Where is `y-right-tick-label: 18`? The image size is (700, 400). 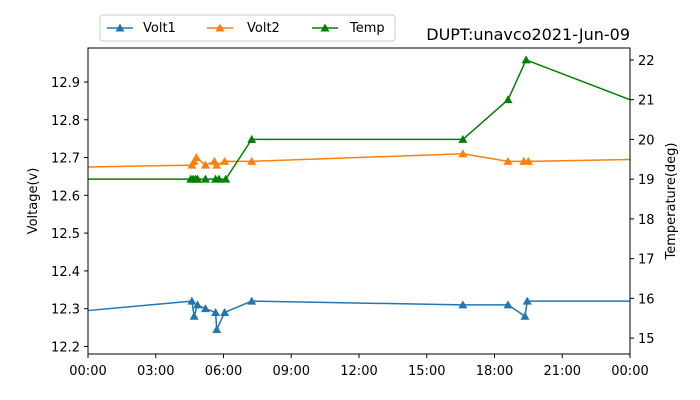 y-right-tick-label: 18 is located at coordinates (646, 220).